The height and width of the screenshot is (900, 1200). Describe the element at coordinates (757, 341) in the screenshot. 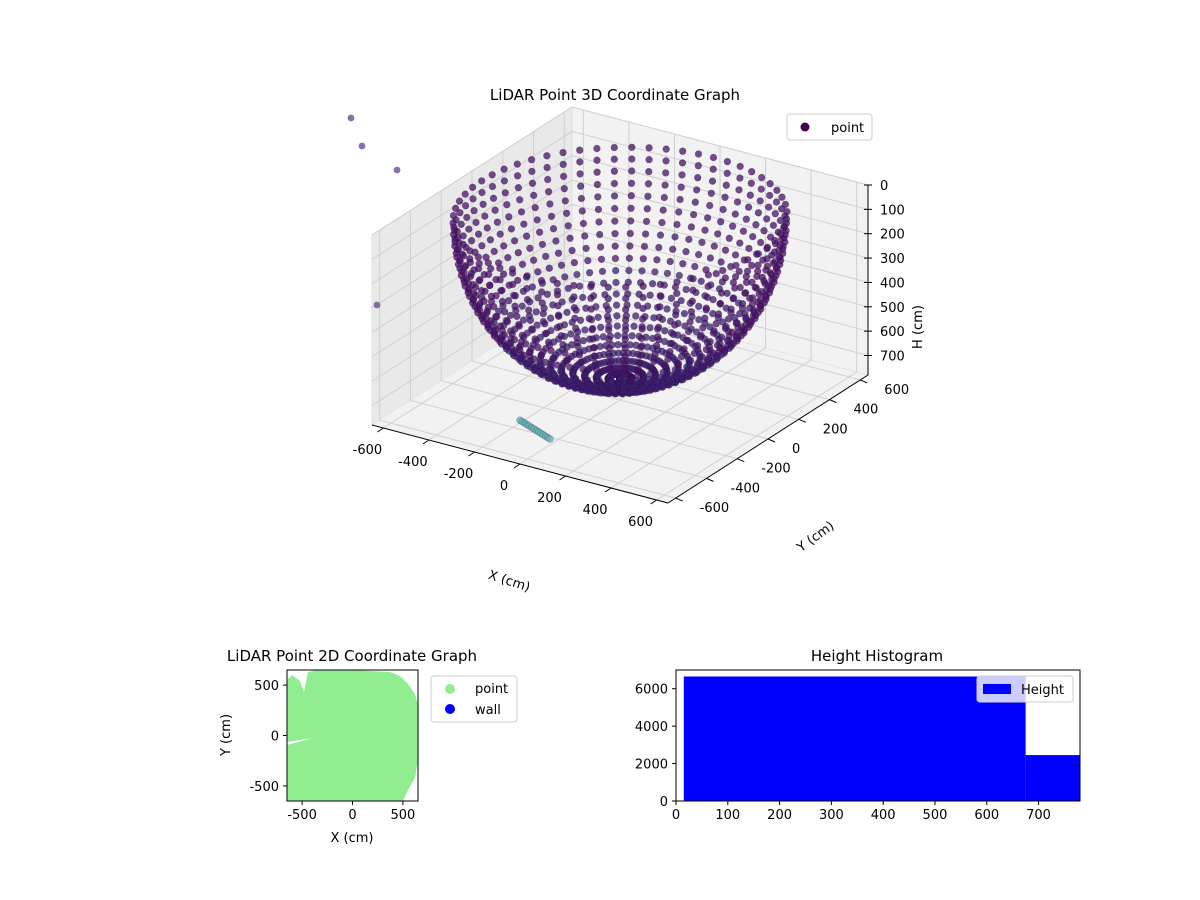

I see `chart-3d-grid-x` at that location.